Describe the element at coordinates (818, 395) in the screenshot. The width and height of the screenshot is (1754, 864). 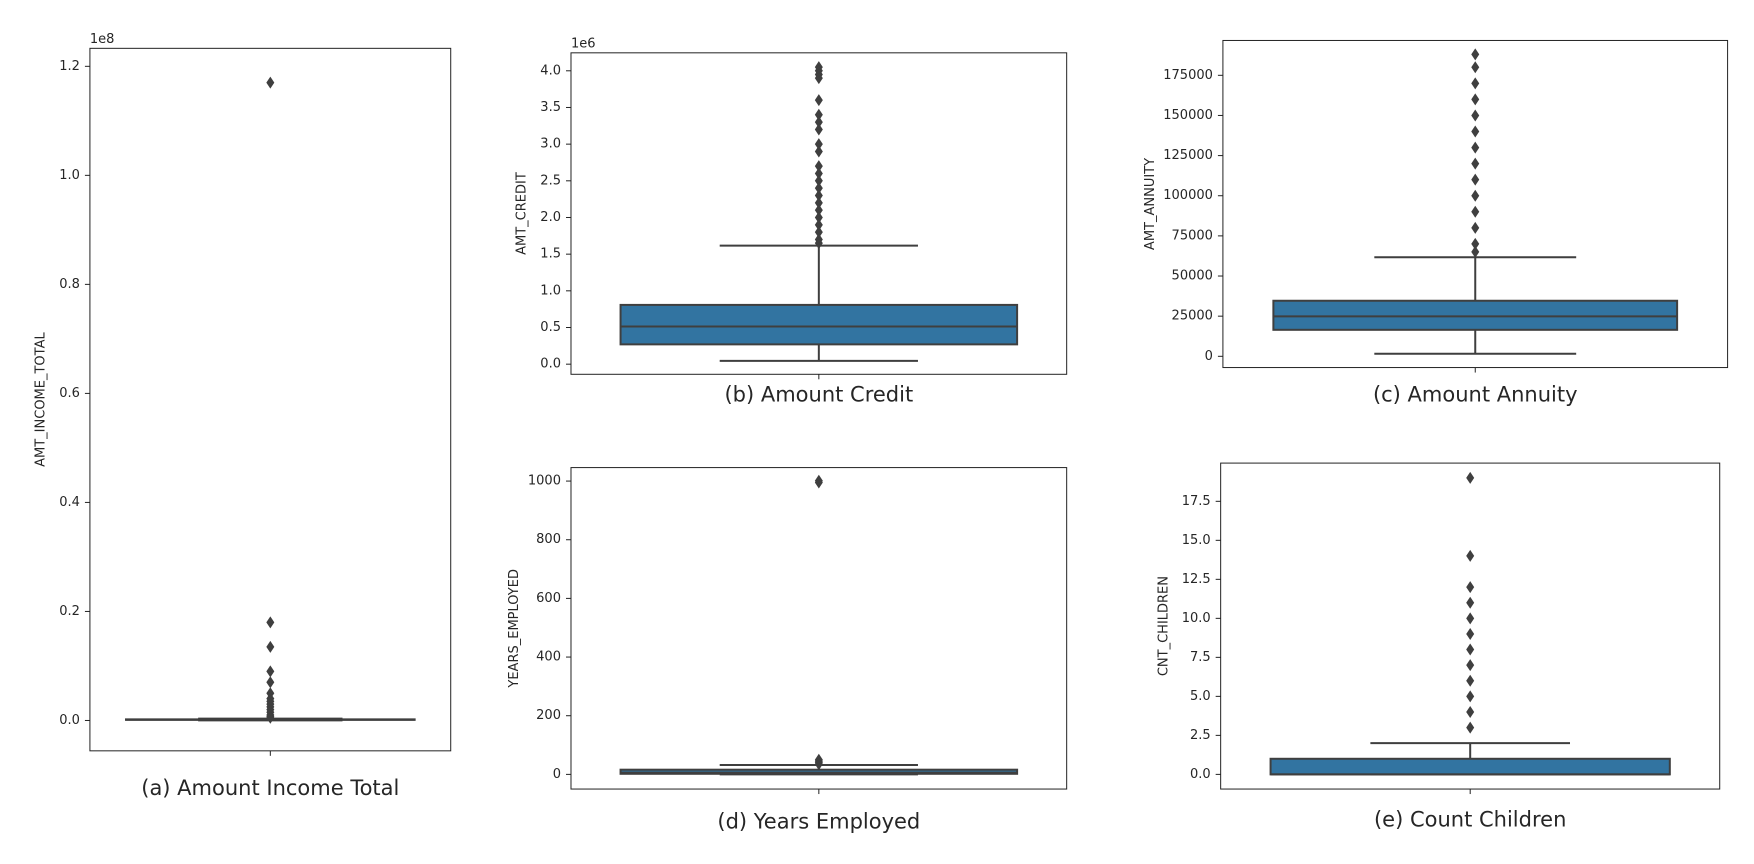
I see `caption: (b) Amount Credit` at that location.